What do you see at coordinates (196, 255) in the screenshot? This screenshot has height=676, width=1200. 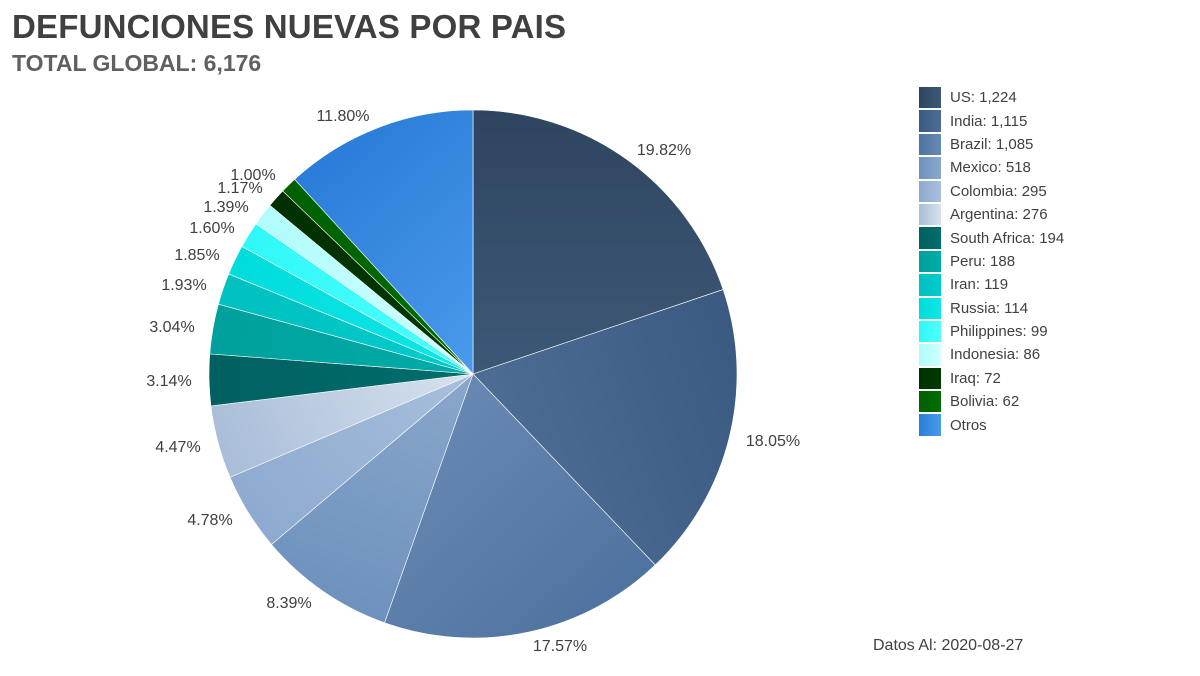 I see `slice-percent-label: 1.85%` at bounding box center [196, 255].